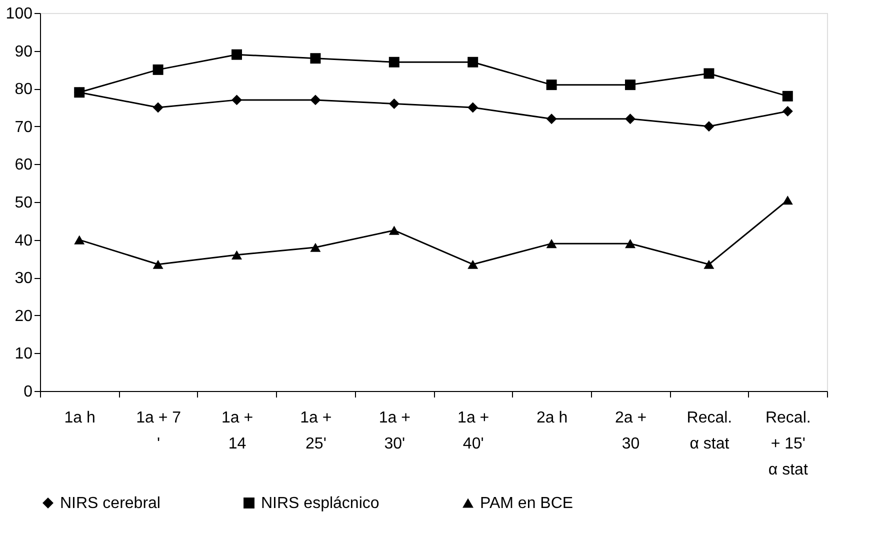  What do you see at coordinates (23, 203) in the screenshot?
I see `y-tick-label: 50` at bounding box center [23, 203].